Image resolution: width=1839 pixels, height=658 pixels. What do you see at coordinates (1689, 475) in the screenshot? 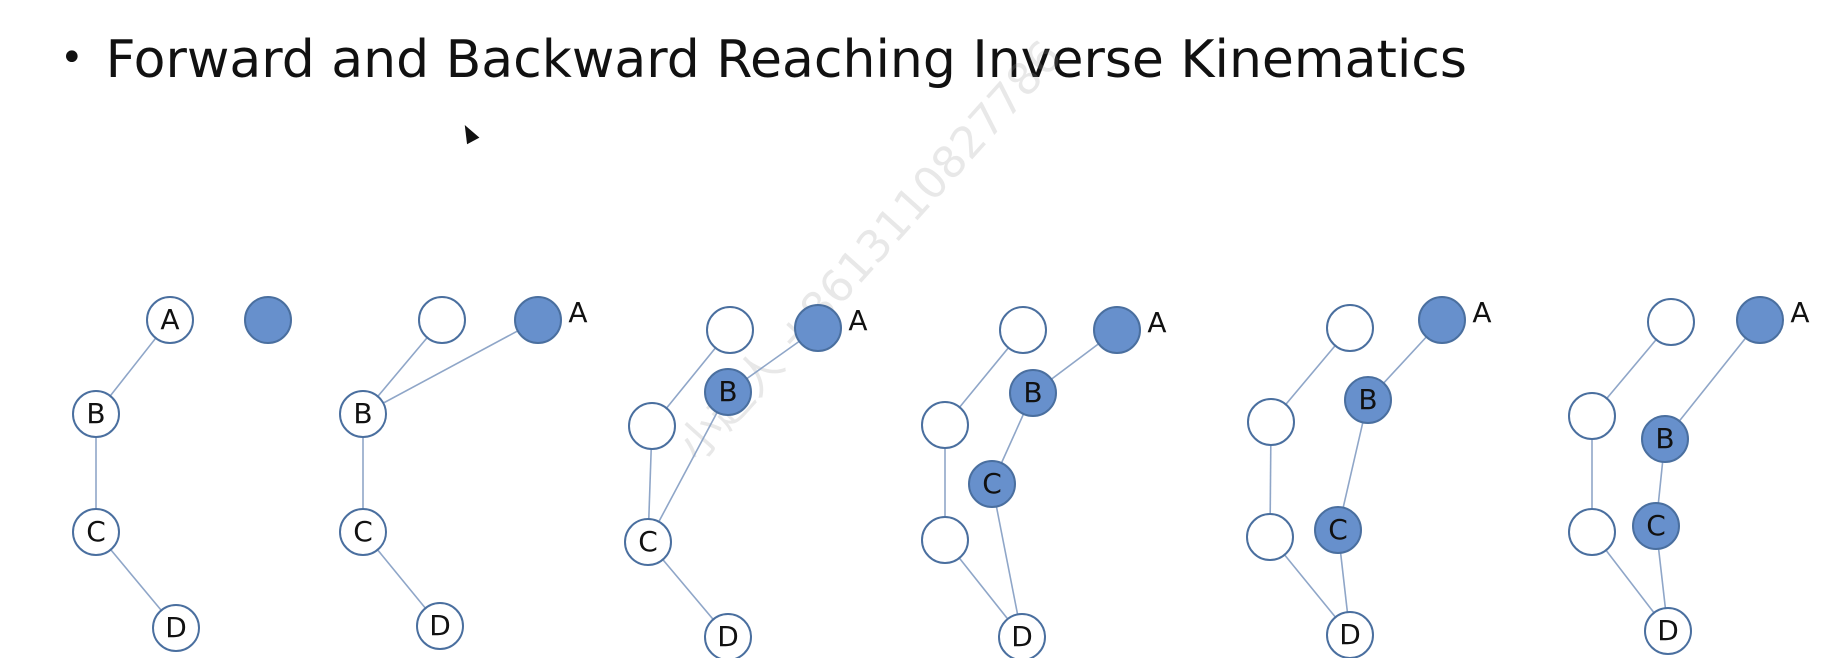
I see `fabrik-step-6: A B C D` at bounding box center [1689, 475].